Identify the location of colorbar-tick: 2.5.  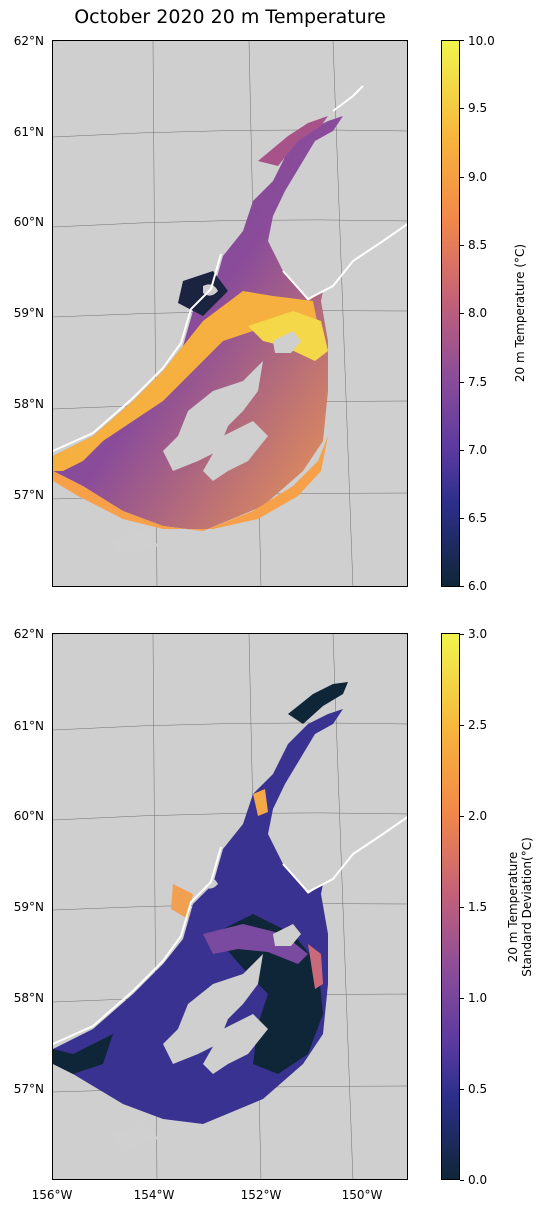
(478, 725).